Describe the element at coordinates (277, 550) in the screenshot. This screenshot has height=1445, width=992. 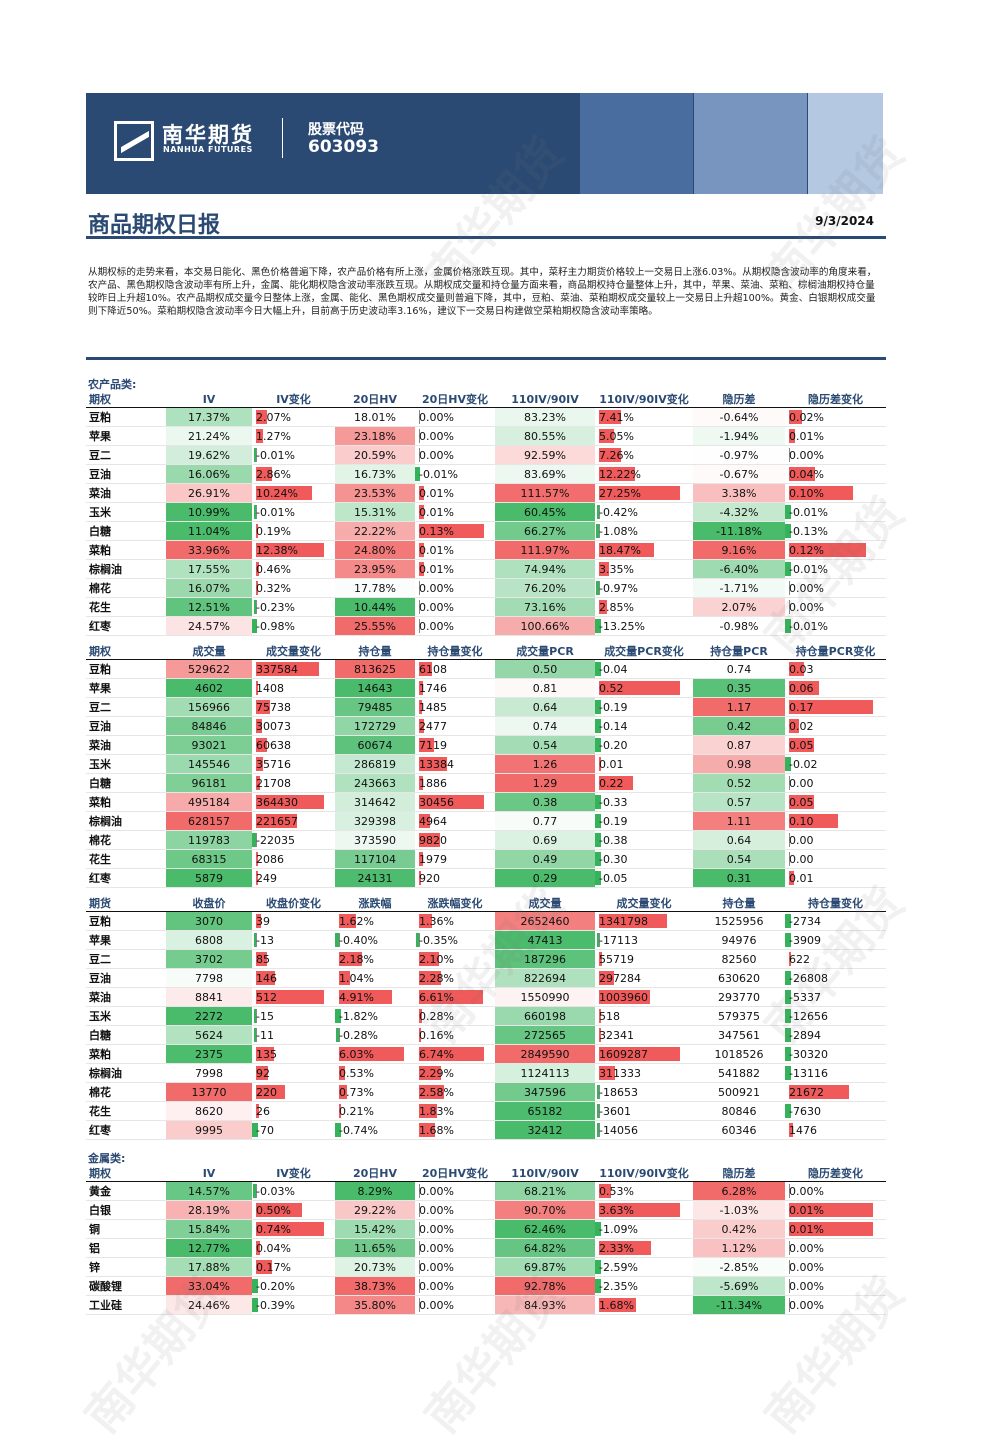
I see `cell-value: 12.38%` at that location.